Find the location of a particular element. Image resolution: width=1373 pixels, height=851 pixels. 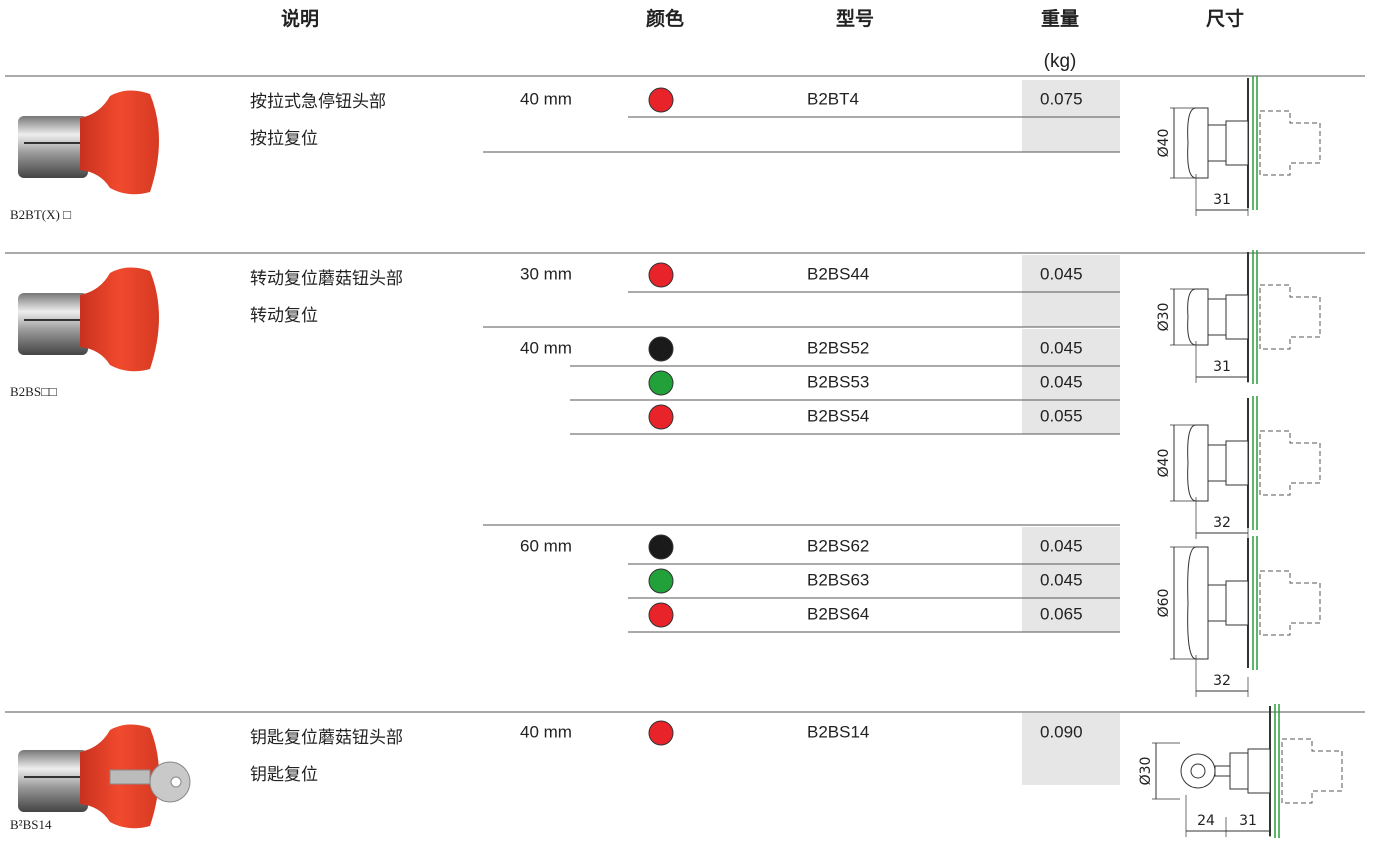

image-caption: B²BS14 is located at coordinates (31, 824).